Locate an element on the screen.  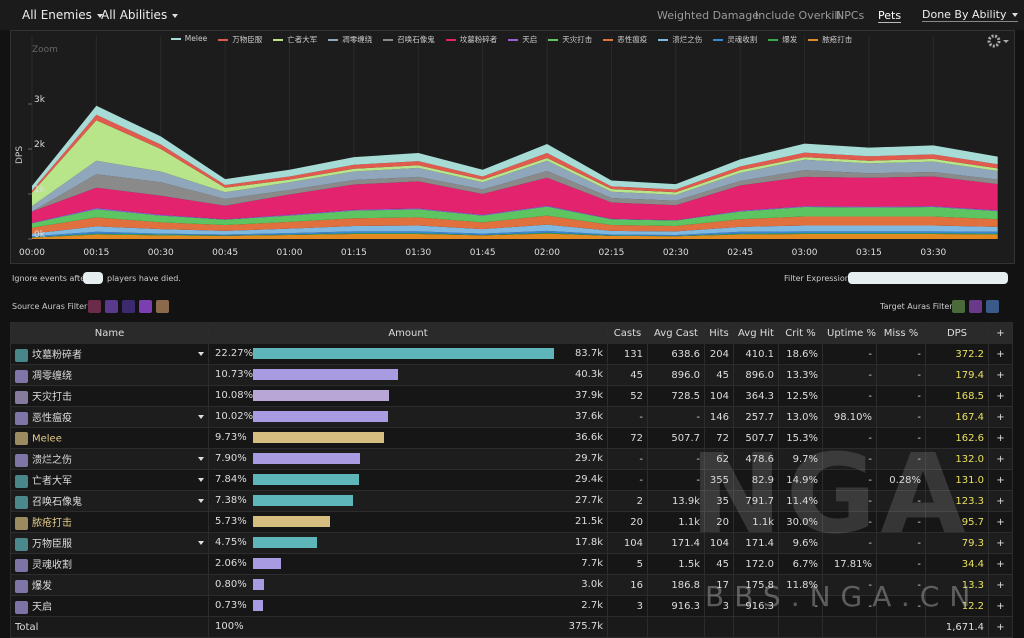
column-header: Uptime % is located at coordinates (849, 333).